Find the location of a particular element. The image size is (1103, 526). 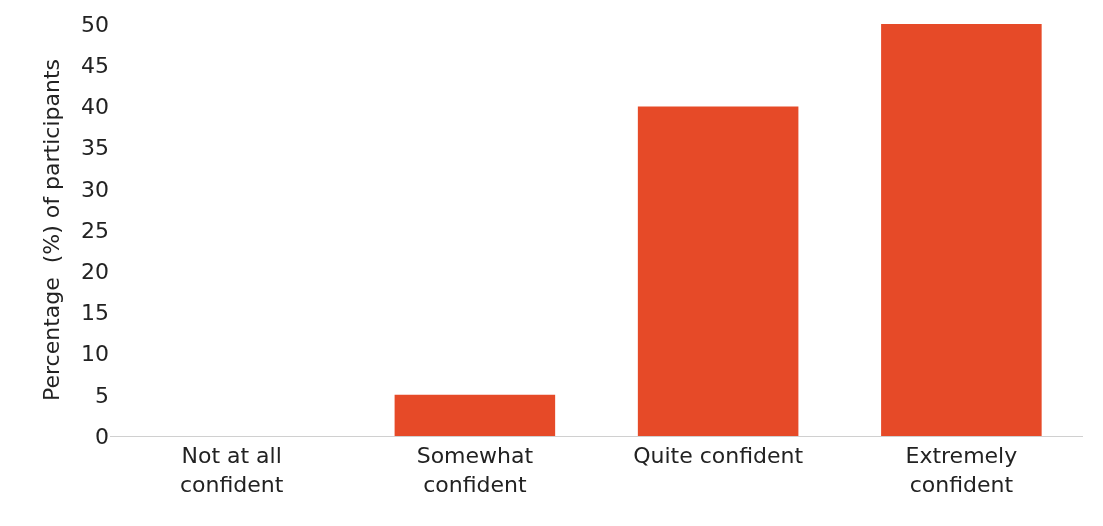

y-tick-label: 40 is located at coordinates (95, 107).